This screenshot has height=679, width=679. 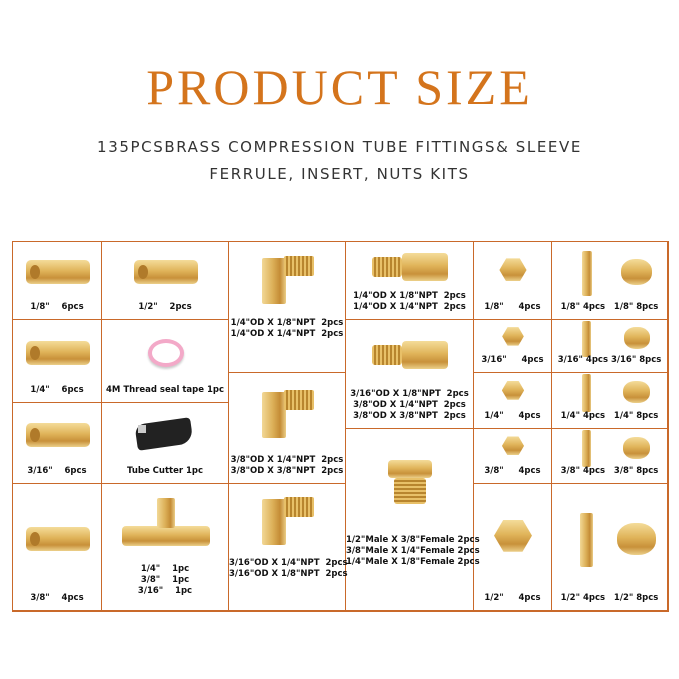 I want to click on label-line: 1/2" 2pcs, so click(x=165, y=307).